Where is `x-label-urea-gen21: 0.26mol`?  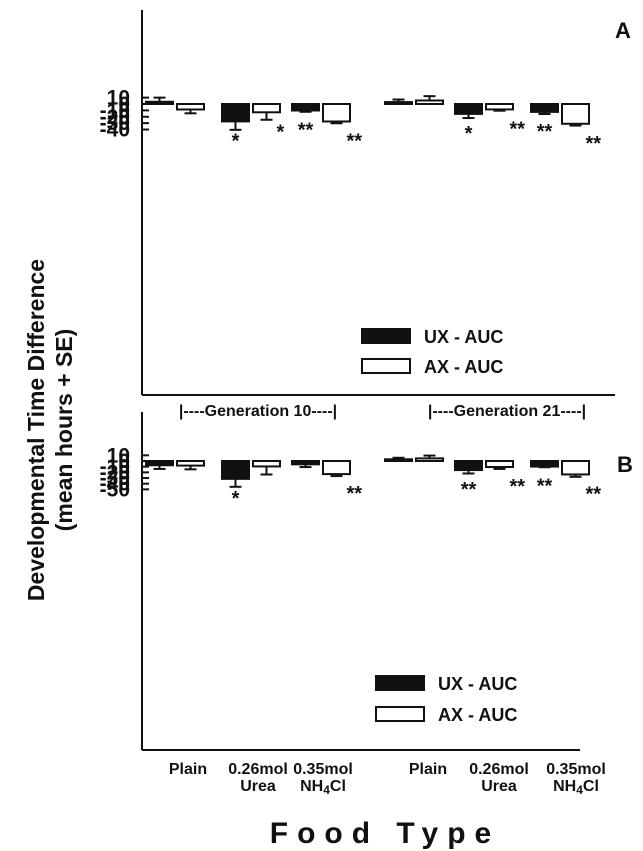
x-label-urea-gen21: 0.26mol is located at coordinates (499, 769).